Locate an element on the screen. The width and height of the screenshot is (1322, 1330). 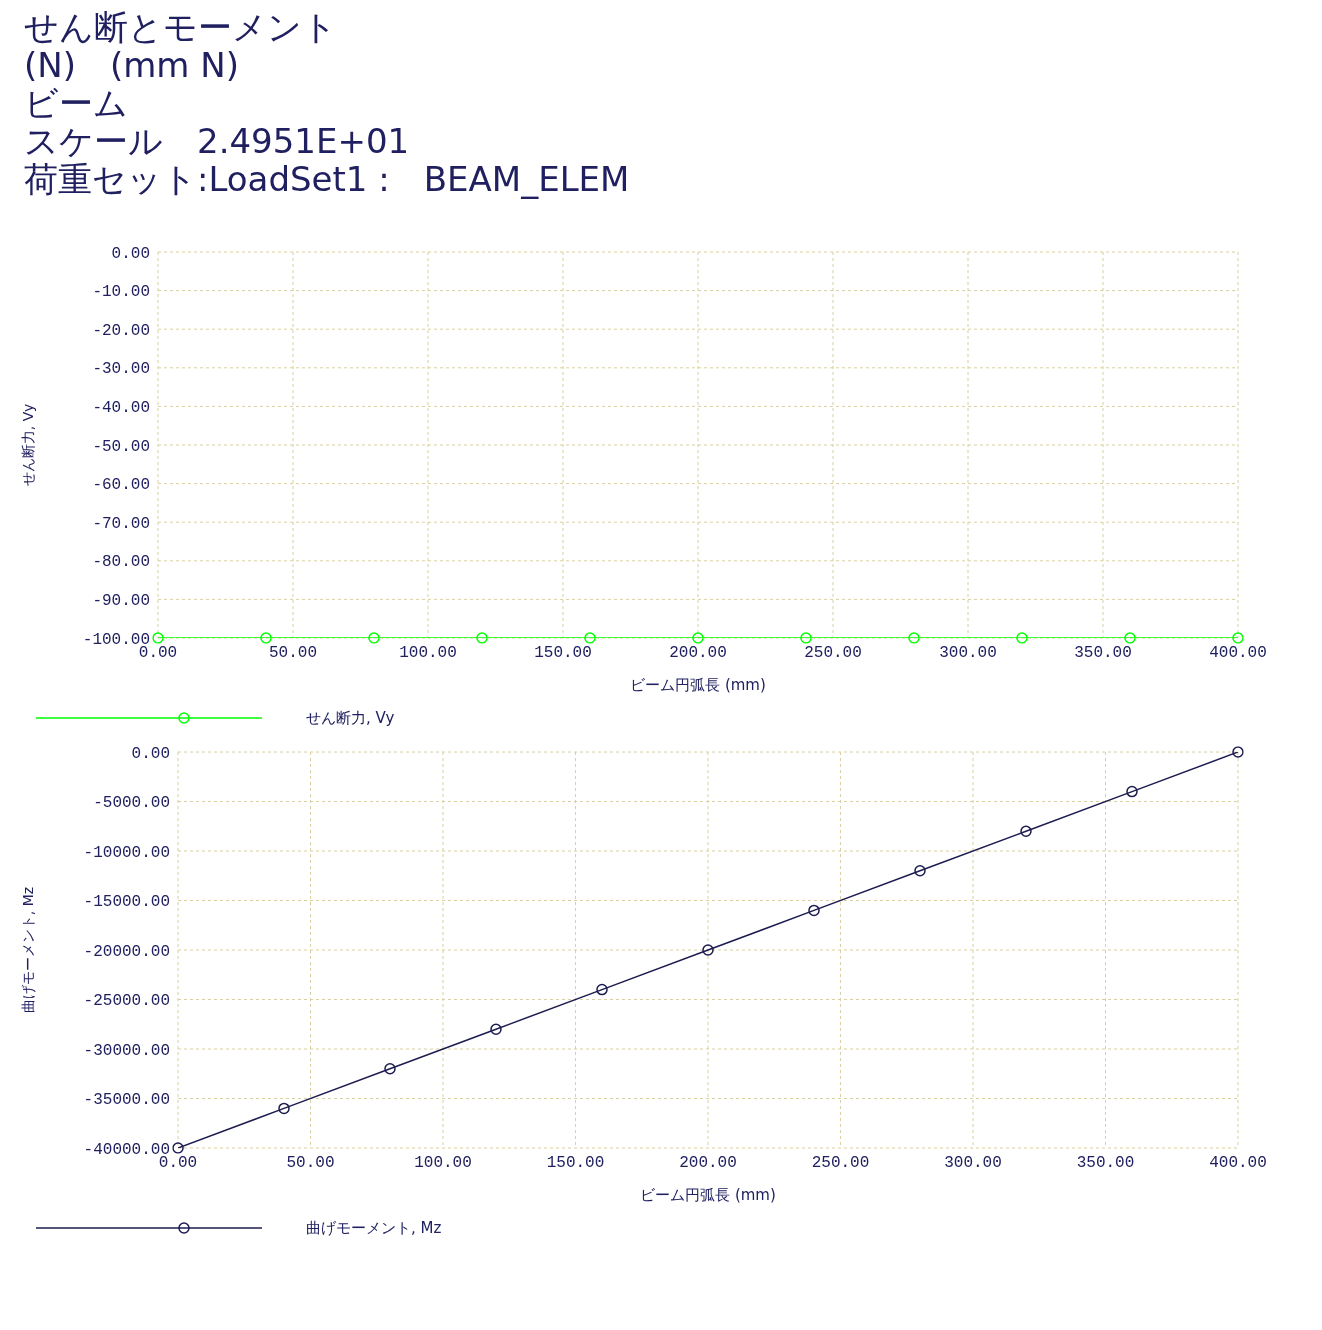
y-tick-label: -35000.00 is located at coordinates (126, 1100).